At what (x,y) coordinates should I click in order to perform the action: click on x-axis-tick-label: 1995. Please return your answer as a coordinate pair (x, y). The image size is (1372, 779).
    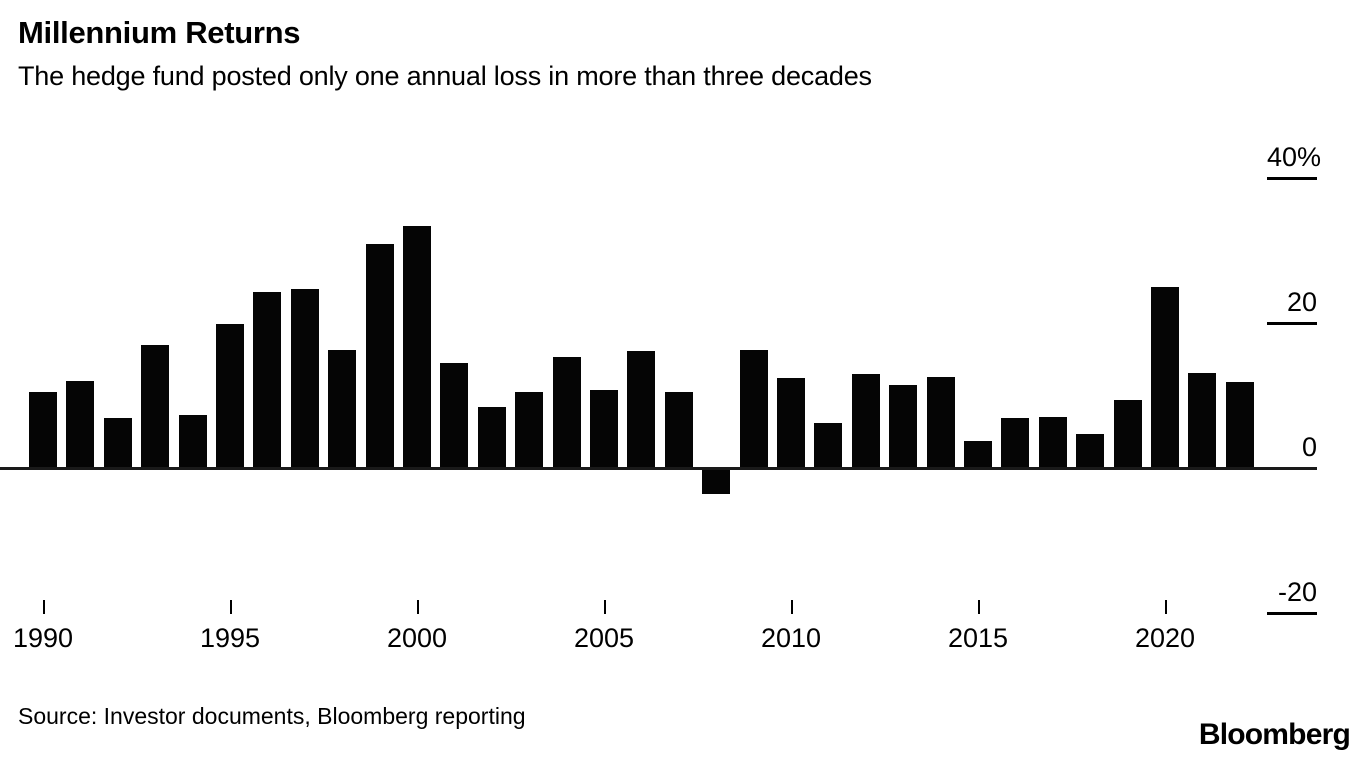
    Looking at the image, I should click on (230, 638).